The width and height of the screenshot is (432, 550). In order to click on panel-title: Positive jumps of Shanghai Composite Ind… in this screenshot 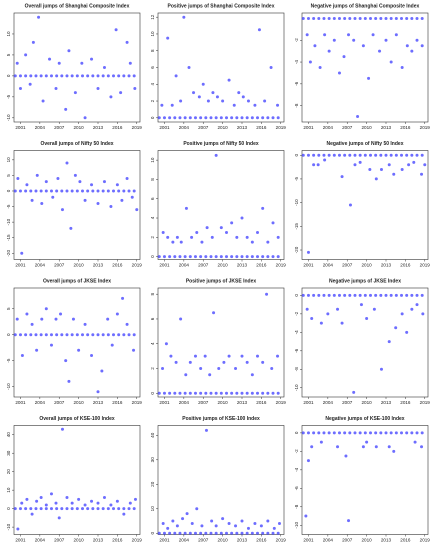, I will do `click(221, 6)`.